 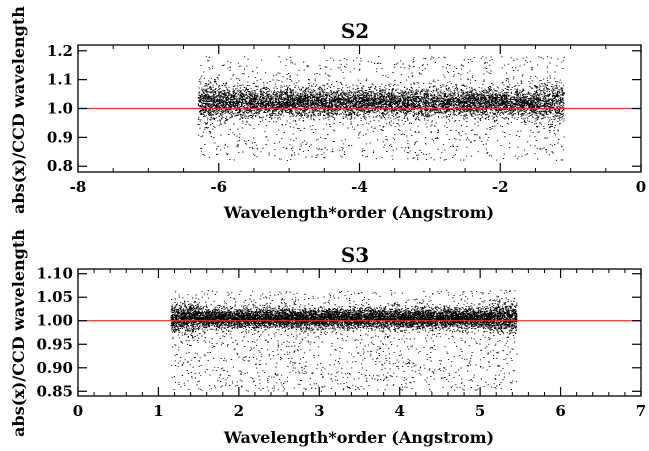 I want to click on x-tick-label-s3: 3, so click(x=319, y=411).